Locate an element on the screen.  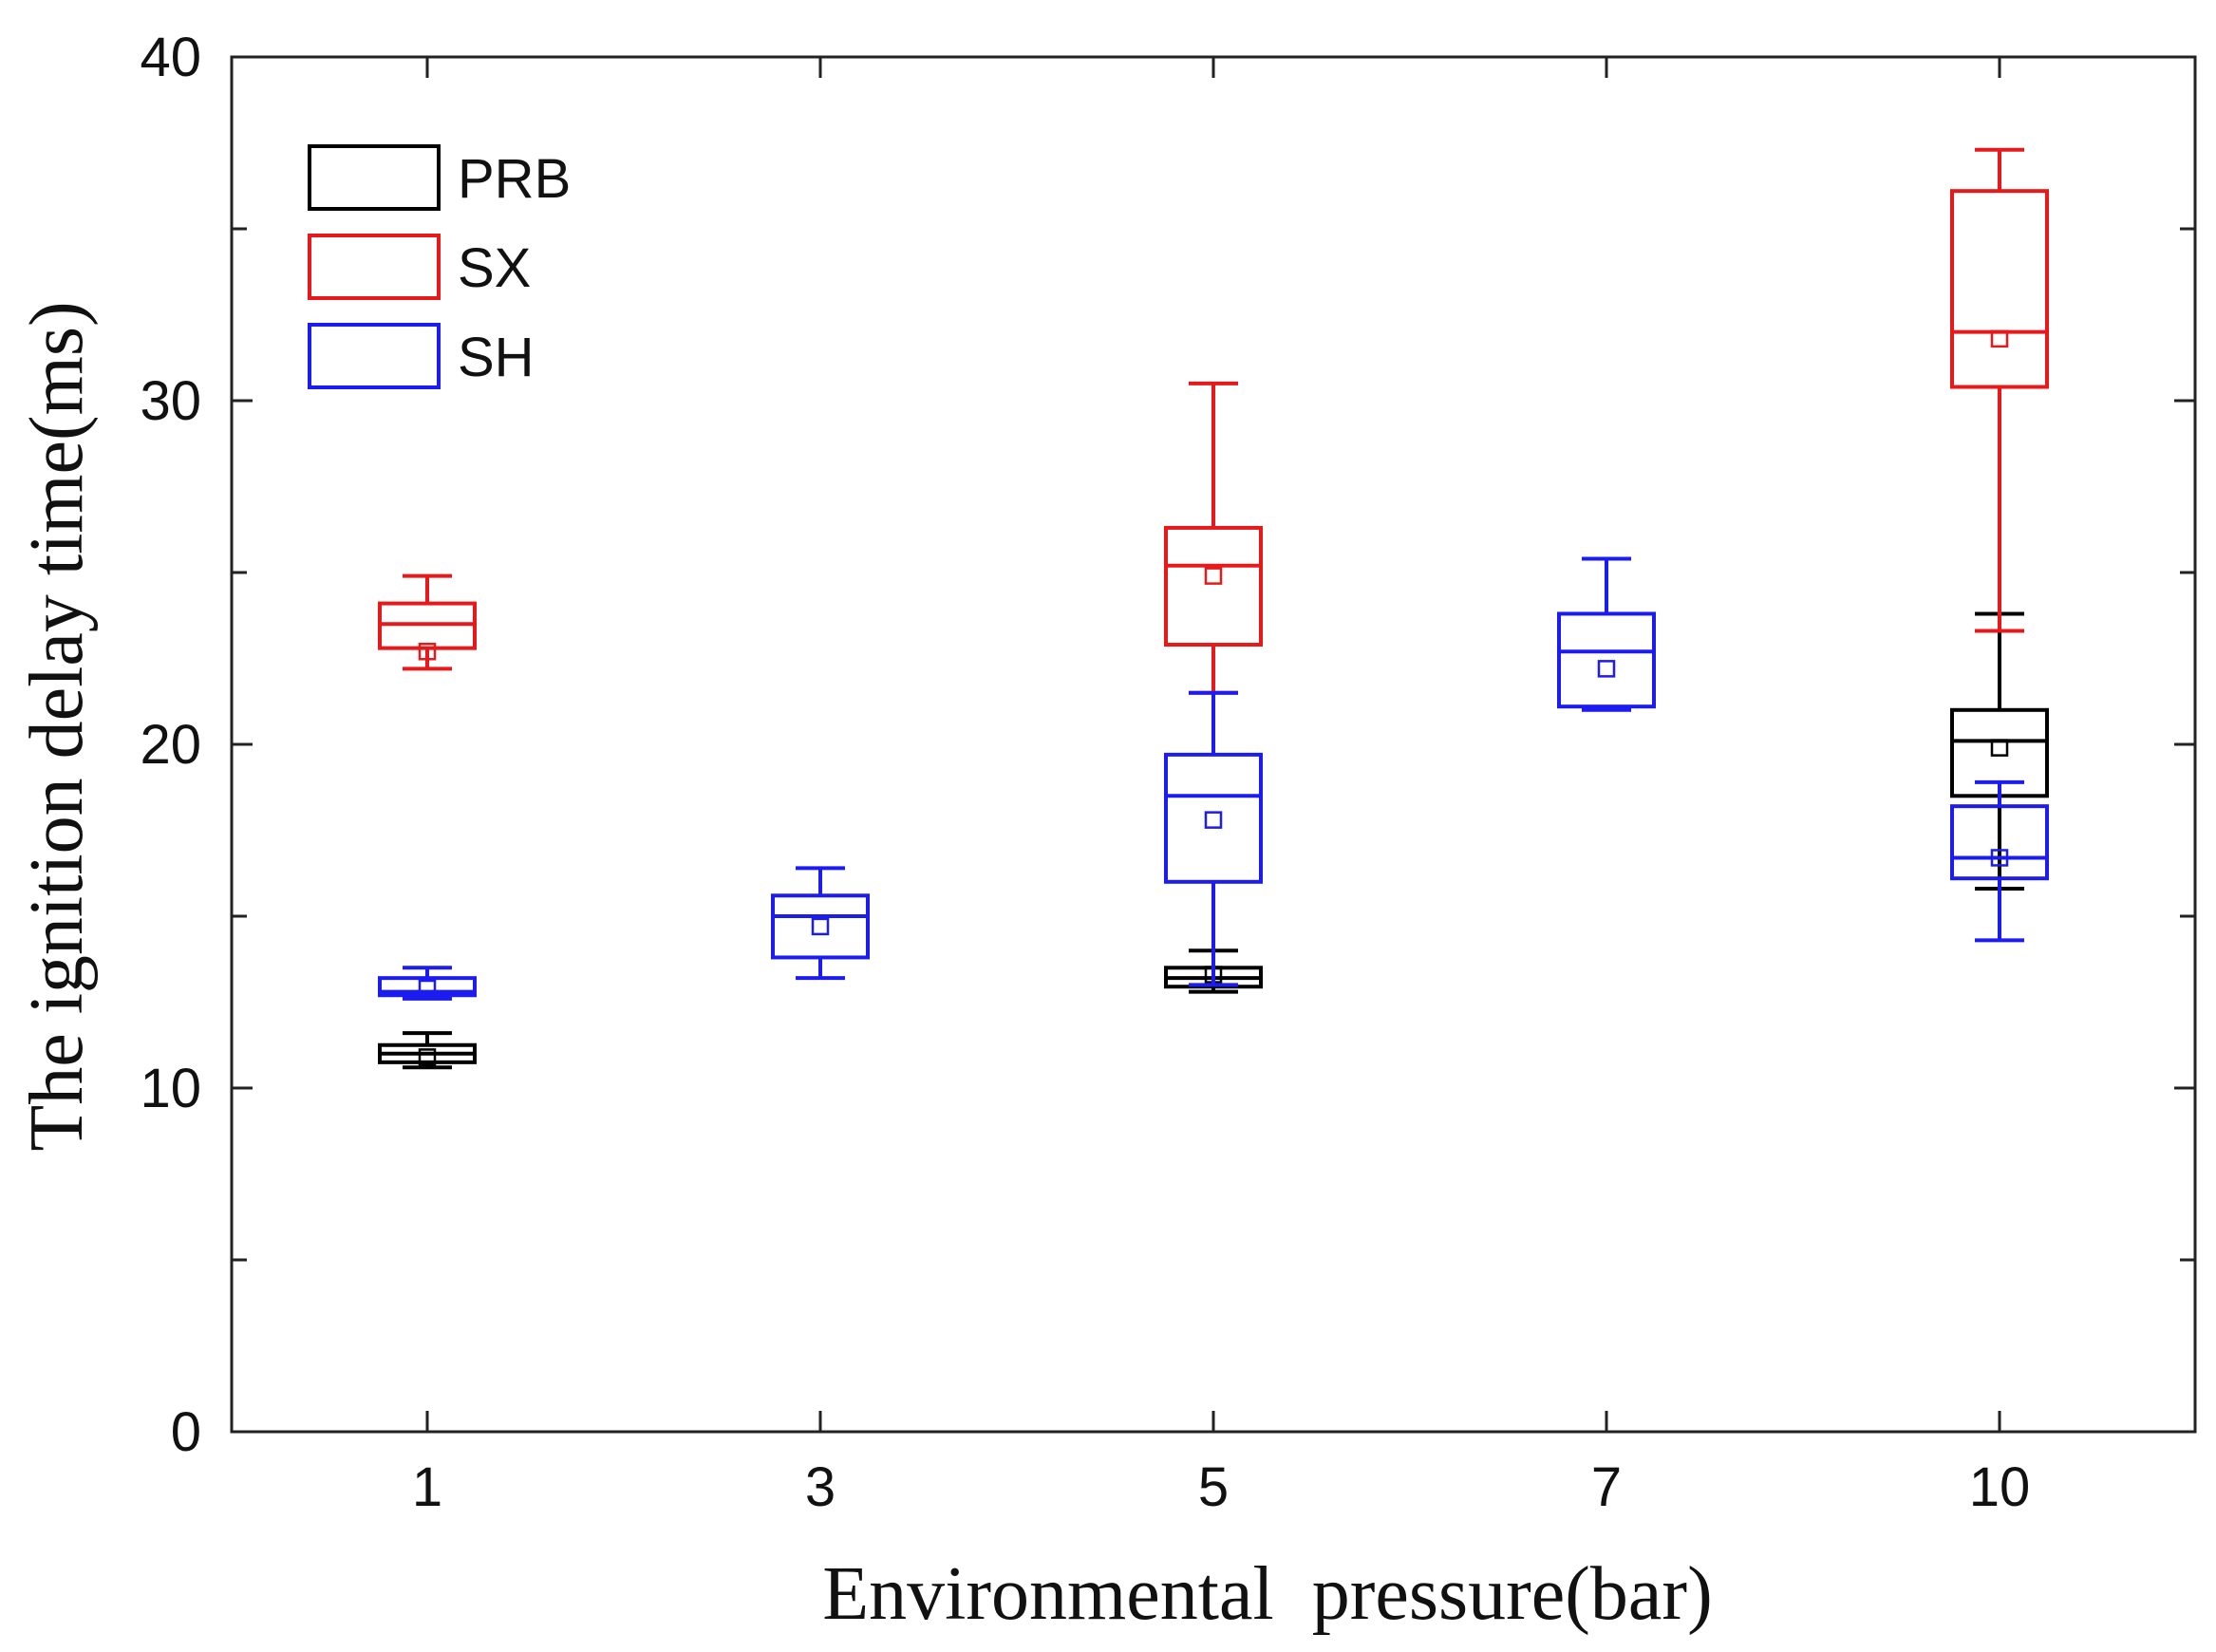
x-axis-title: Environmental pressure(bar) is located at coordinates (1267, 1594).